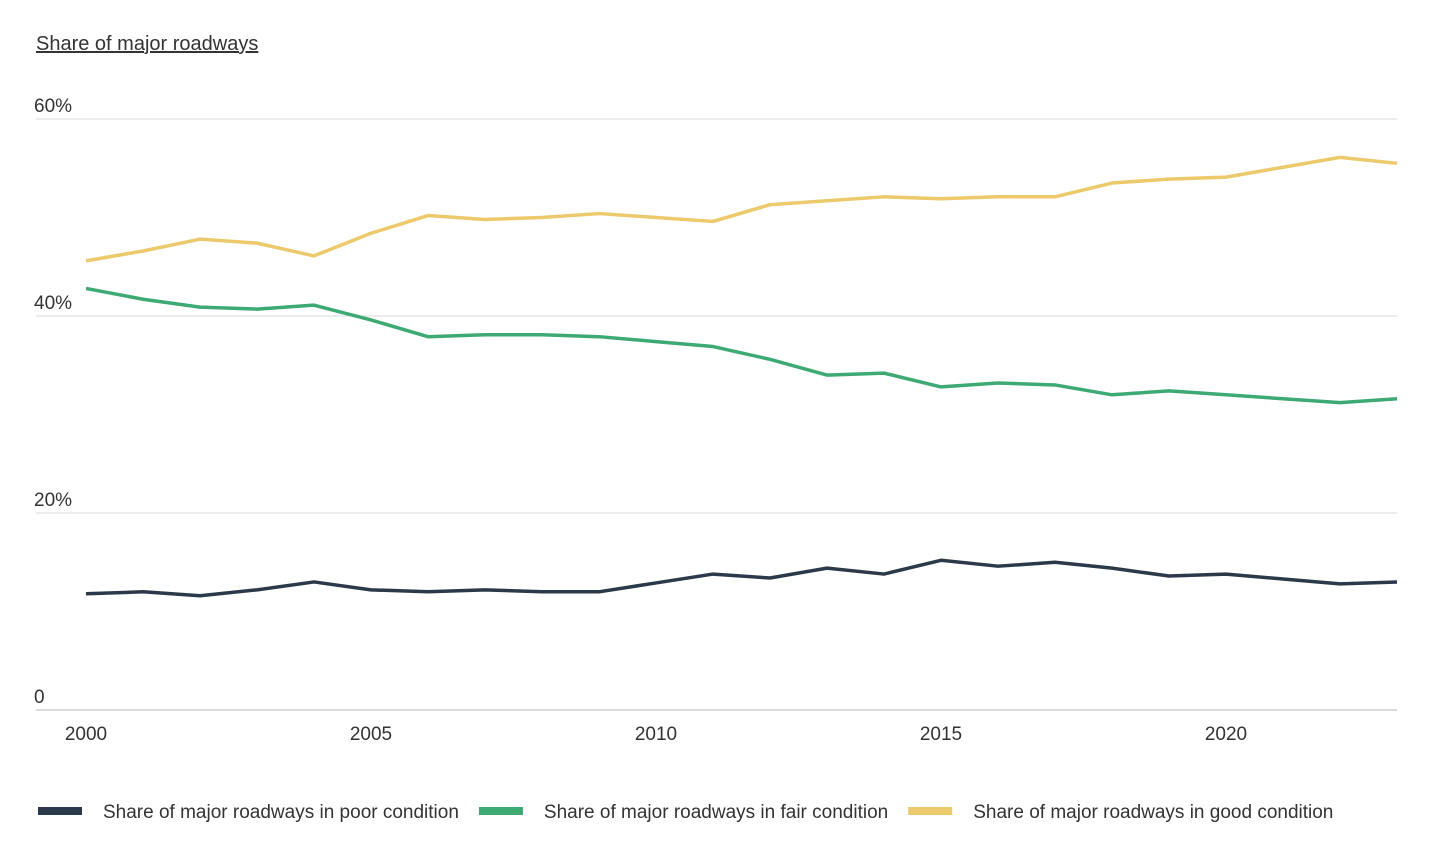  What do you see at coordinates (656, 342) in the screenshot?
I see `data-point: 2010: 37.4%` at bounding box center [656, 342].